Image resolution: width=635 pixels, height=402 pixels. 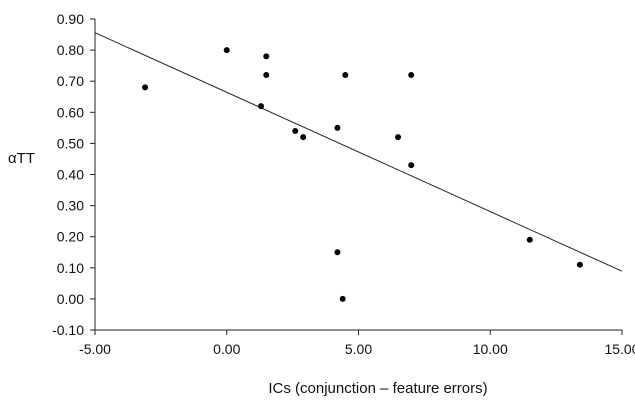 I want to click on y-tick-label: 0.70, so click(x=70, y=81).